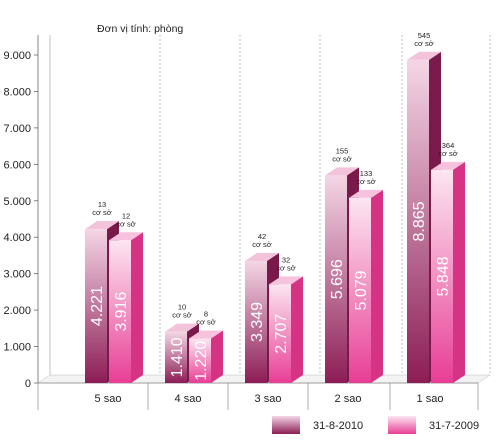  Describe the element at coordinates (338, 426) in the screenshot. I see `legend-label-2010: 31-8-2010` at that location.